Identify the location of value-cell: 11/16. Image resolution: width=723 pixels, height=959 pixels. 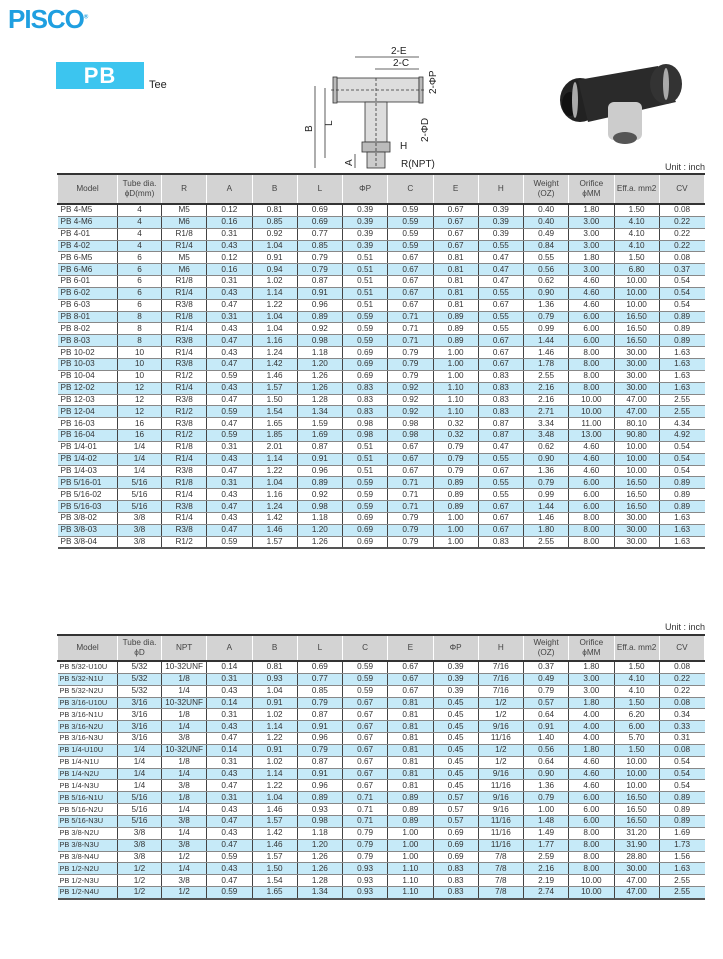
(500, 786).